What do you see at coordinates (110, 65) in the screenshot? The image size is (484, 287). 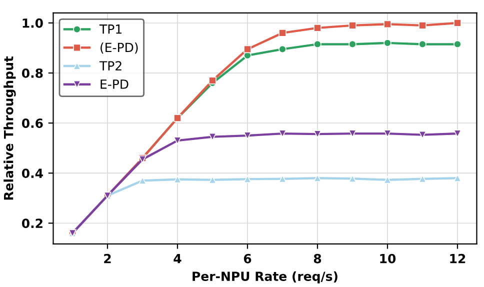 I see `legend-label: TP2` at bounding box center [110, 65].